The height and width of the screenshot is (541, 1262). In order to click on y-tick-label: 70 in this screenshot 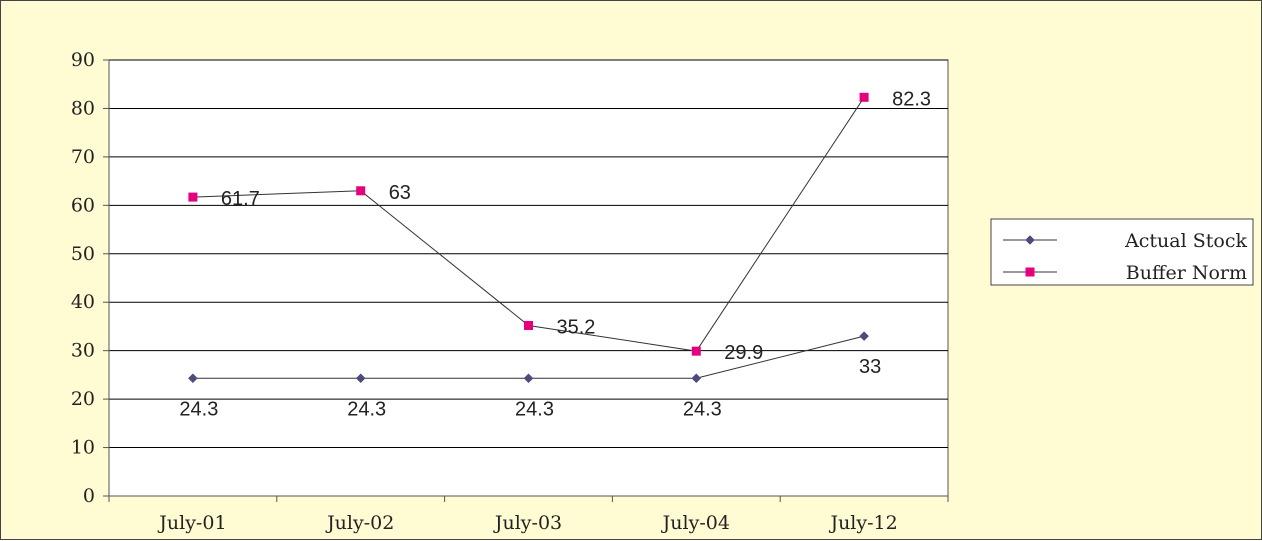, I will do `click(83, 157)`.